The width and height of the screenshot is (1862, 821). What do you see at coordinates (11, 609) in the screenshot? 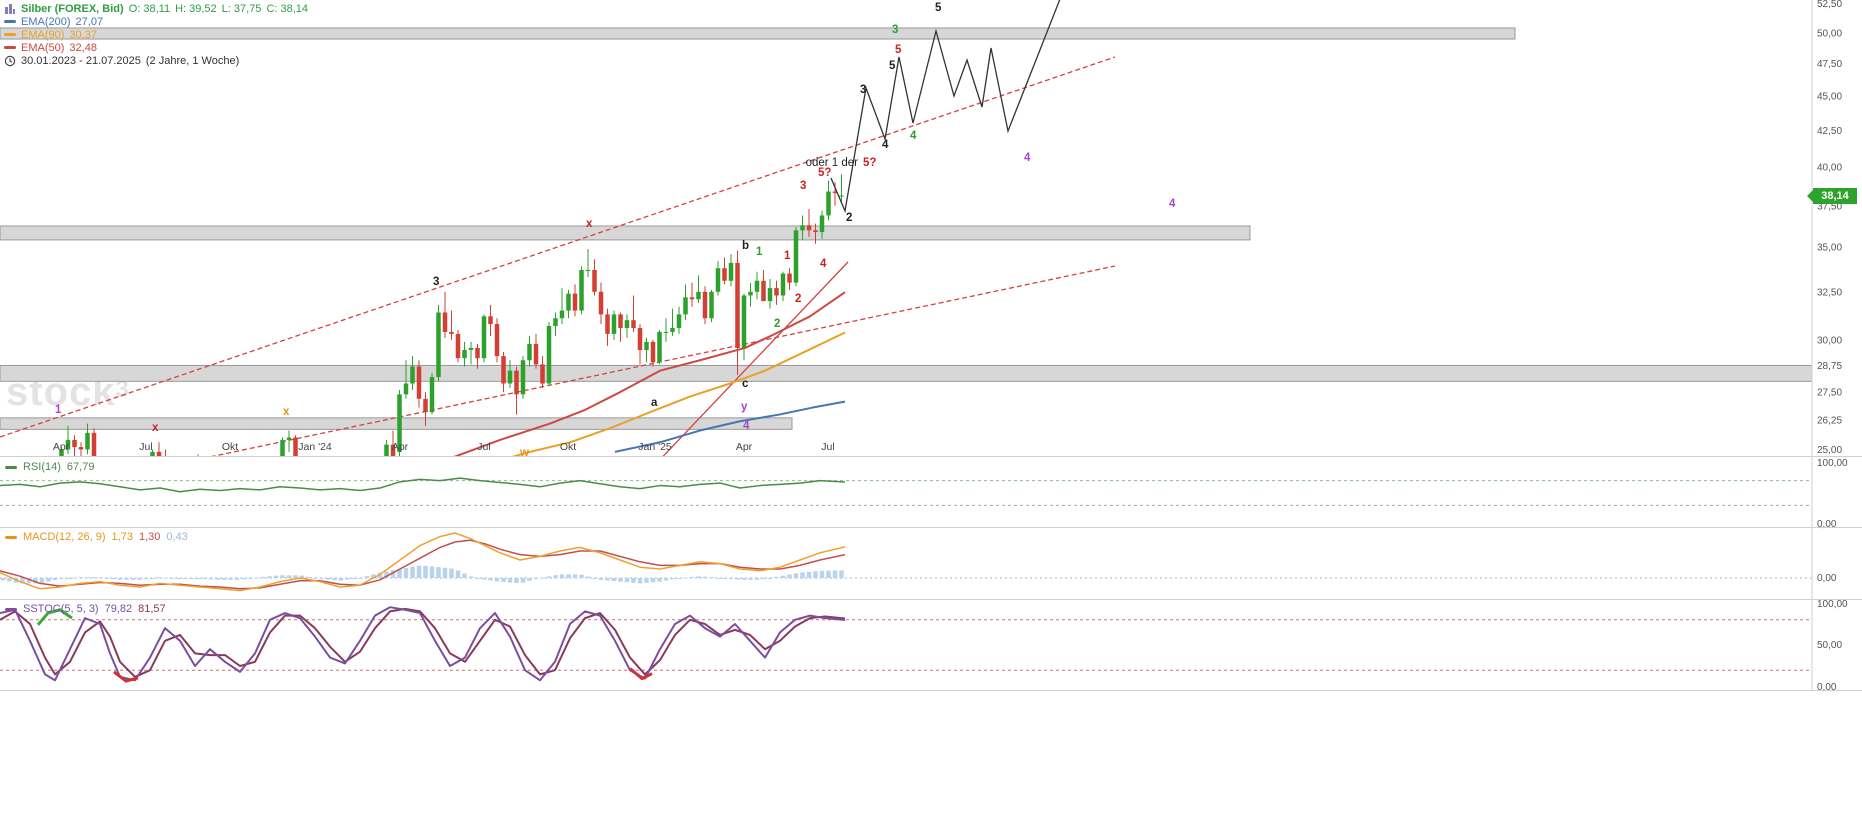
I see `sstoc-line-icon` at bounding box center [11, 609].